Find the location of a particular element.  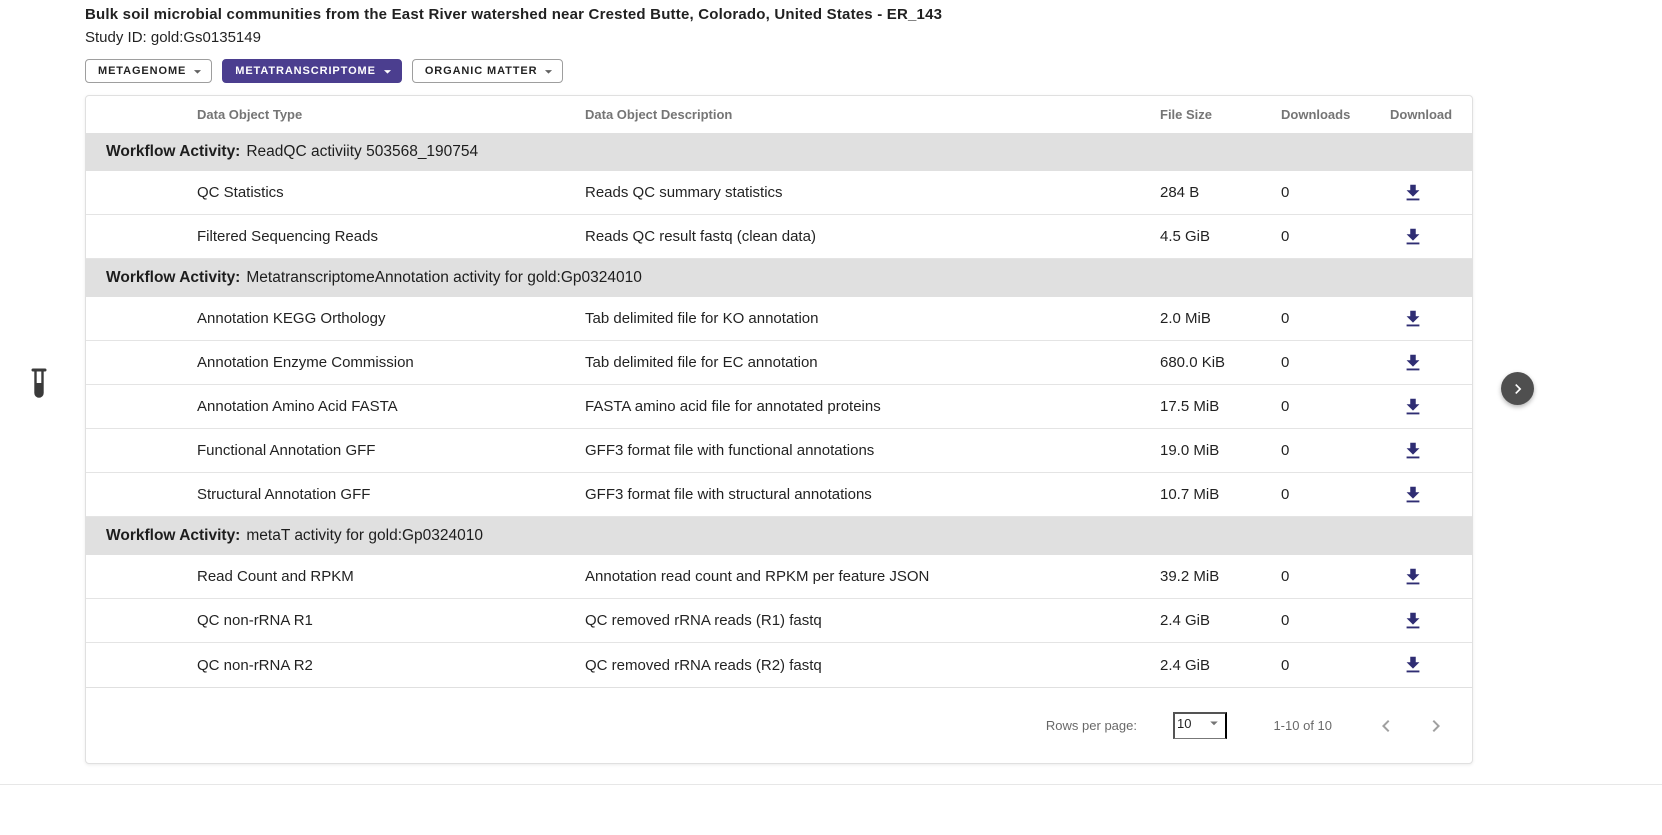

cell-file-size: 19.0 MiB is located at coordinates (1190, 450).